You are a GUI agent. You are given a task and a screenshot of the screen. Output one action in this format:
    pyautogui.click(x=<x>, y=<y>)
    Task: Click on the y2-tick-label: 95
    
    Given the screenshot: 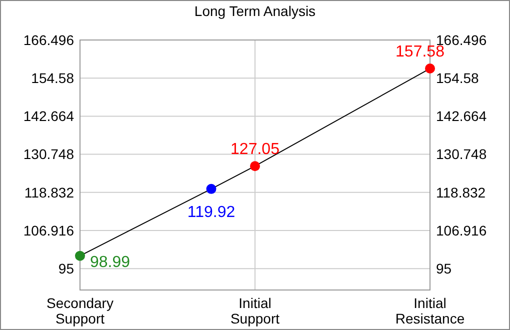 What is the action you would take?
    pyautogui.click(x=444, y=268)
    